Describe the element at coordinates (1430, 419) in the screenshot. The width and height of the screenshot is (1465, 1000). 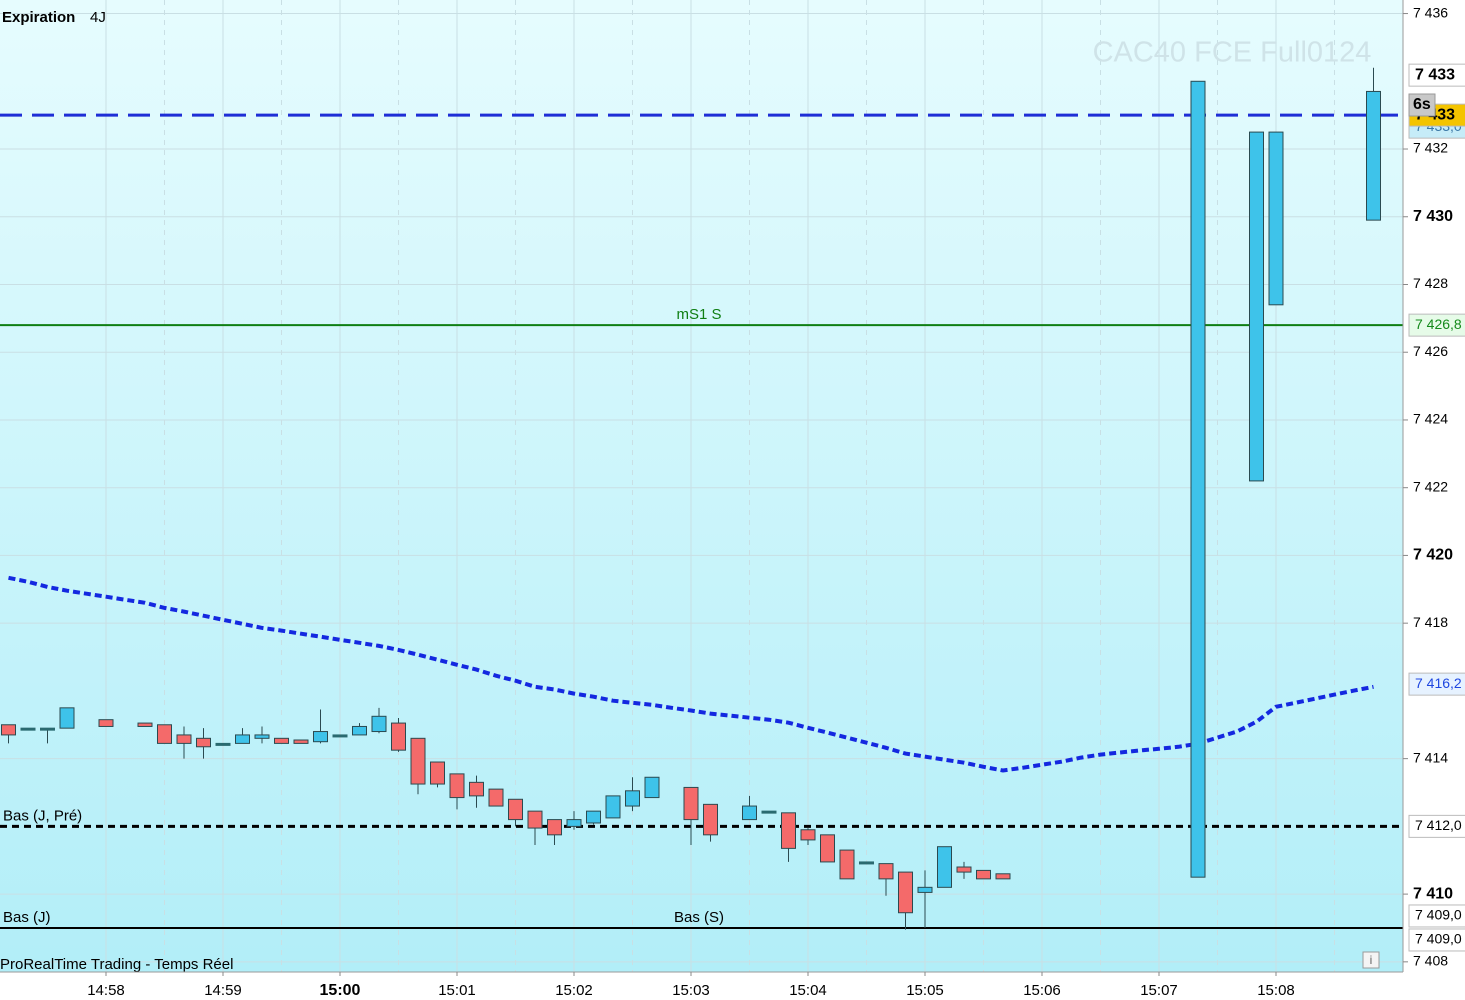
I see `y-tick-label: 7 424` at that location.